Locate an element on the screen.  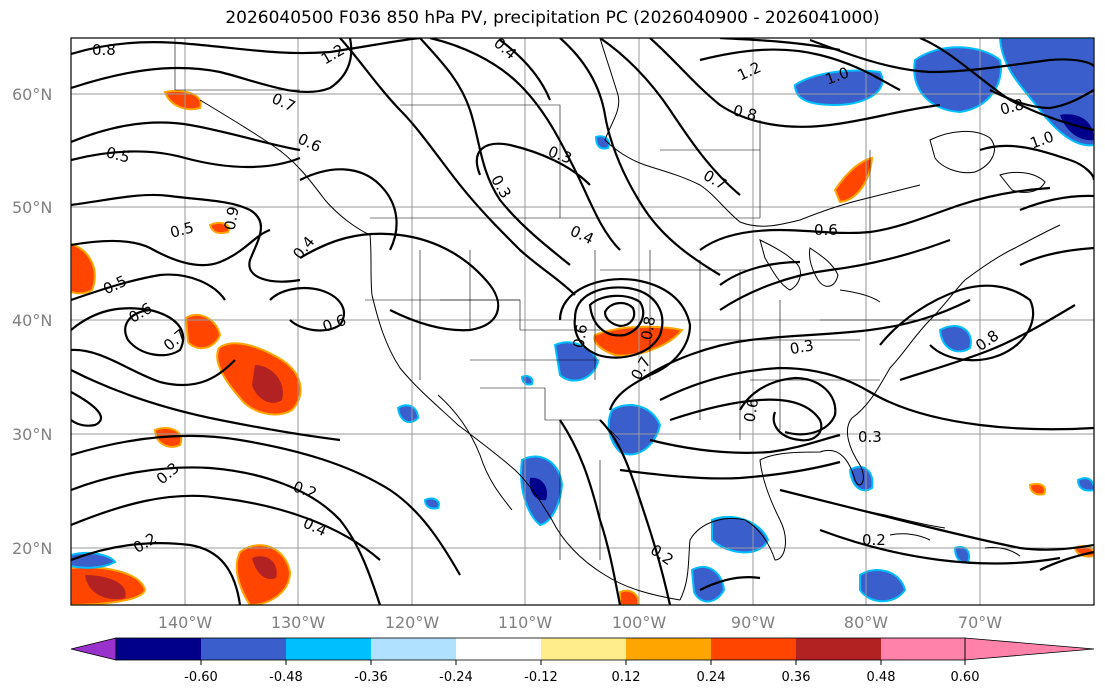
colorbar-tick: 0.60 is located at coordinates (965, 677).